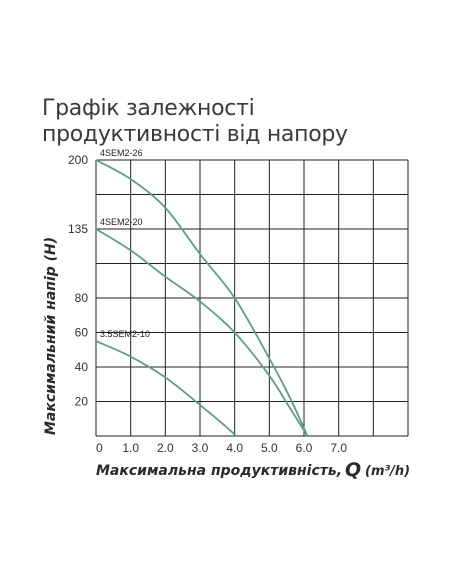  Describe the element at coordinates (78, 281) in the screenshot. I see `y-tick-labels: 20 40 60 80 135 200` at that location.